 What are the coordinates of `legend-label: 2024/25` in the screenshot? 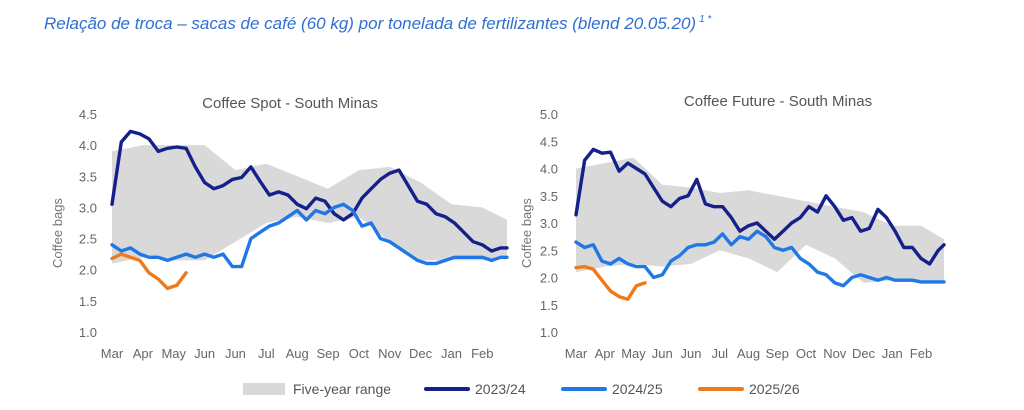 It's located at (637, 389).